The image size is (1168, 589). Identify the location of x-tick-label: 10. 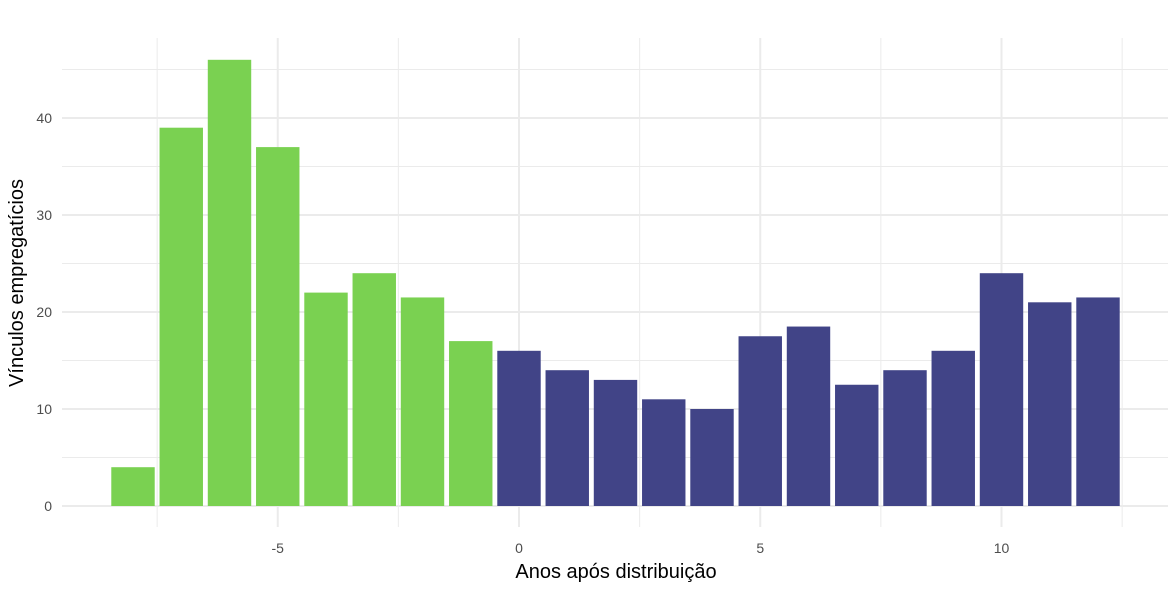
(1002, 548).